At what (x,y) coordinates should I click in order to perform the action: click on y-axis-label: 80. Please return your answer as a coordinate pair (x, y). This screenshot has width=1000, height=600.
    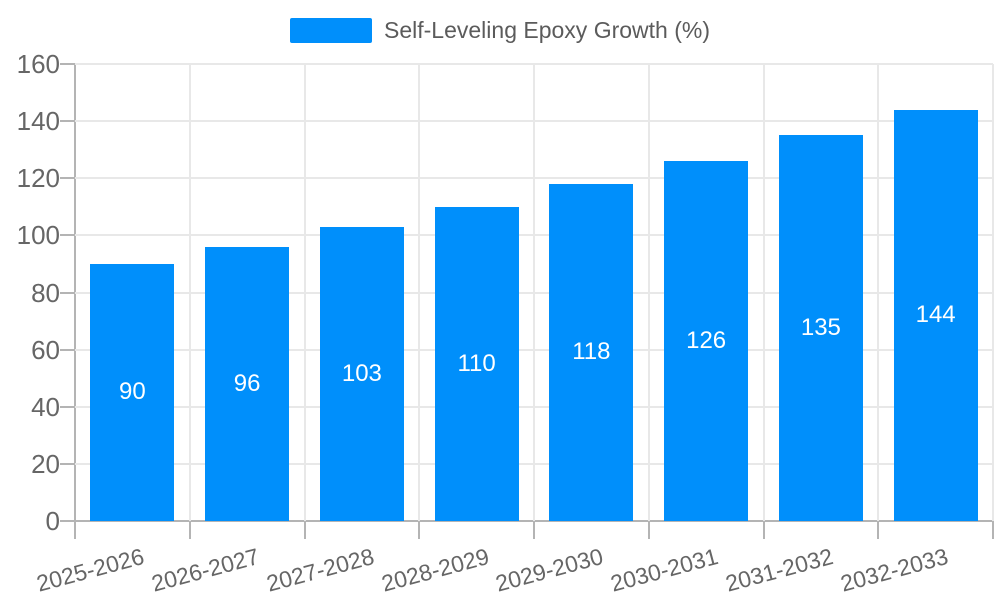
    Looking at the image, I should click on (45, 292).